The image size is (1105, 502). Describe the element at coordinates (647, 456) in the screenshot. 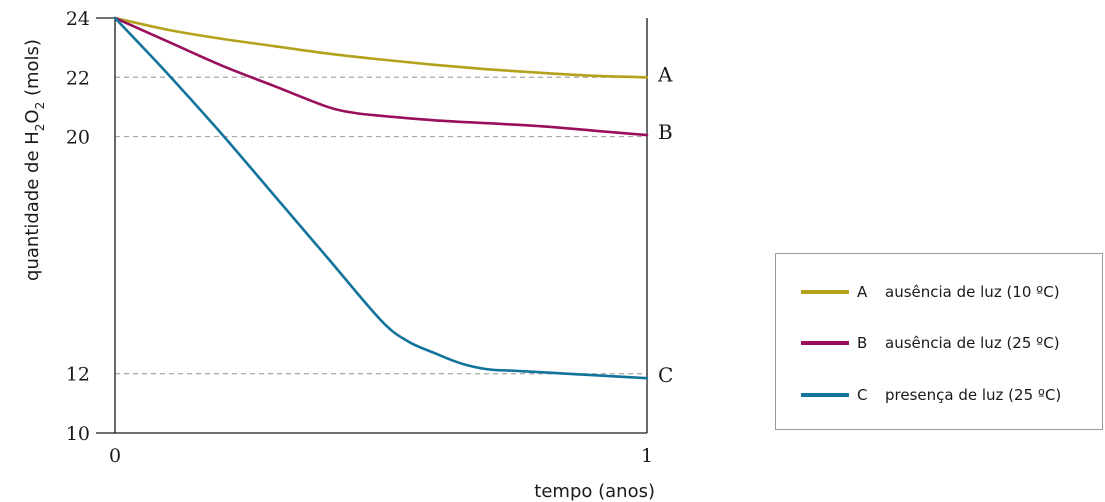

I see `x-tick-label-1: 1` at that location.